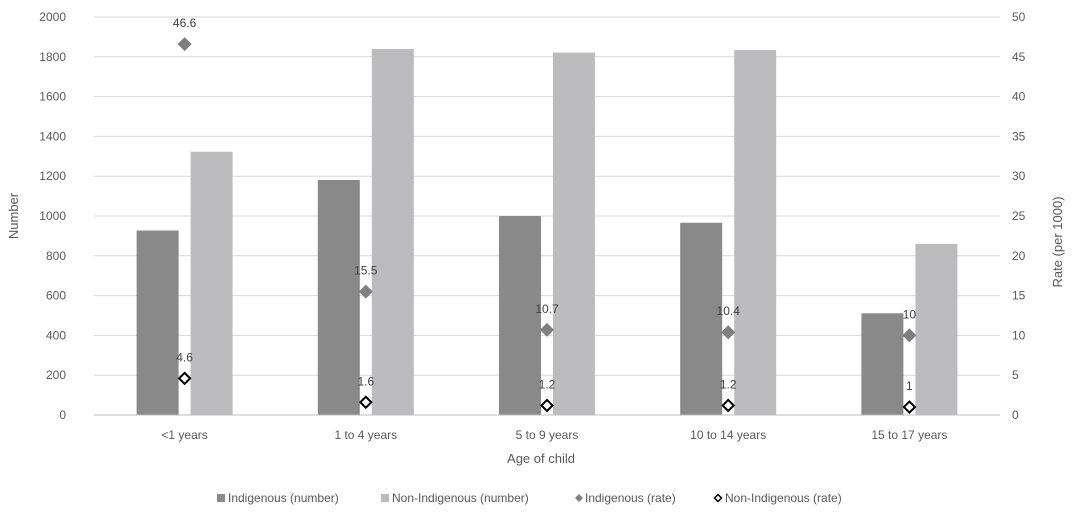 Image resolution: width=1078 pixels, height=513 pixels. I want to click on y-tick-label: 1200, so click(52, 176).